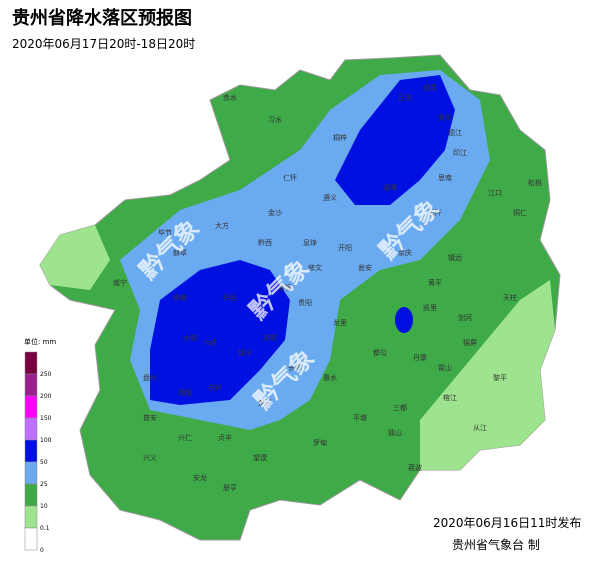  What do you see at coordinates (180, 252) in the screenshot?
I see `city-label: 赫章` at bounding box center [180, 252].